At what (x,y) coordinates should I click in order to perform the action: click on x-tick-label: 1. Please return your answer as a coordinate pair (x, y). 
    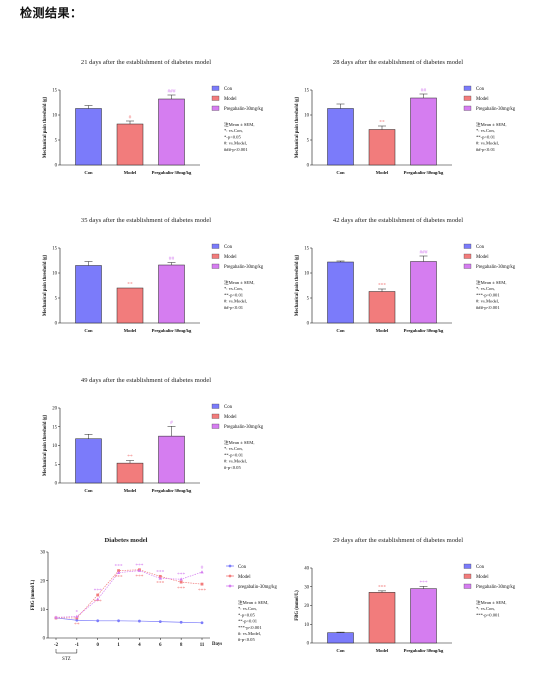
    Looking at the image, I should click on (118, 645).